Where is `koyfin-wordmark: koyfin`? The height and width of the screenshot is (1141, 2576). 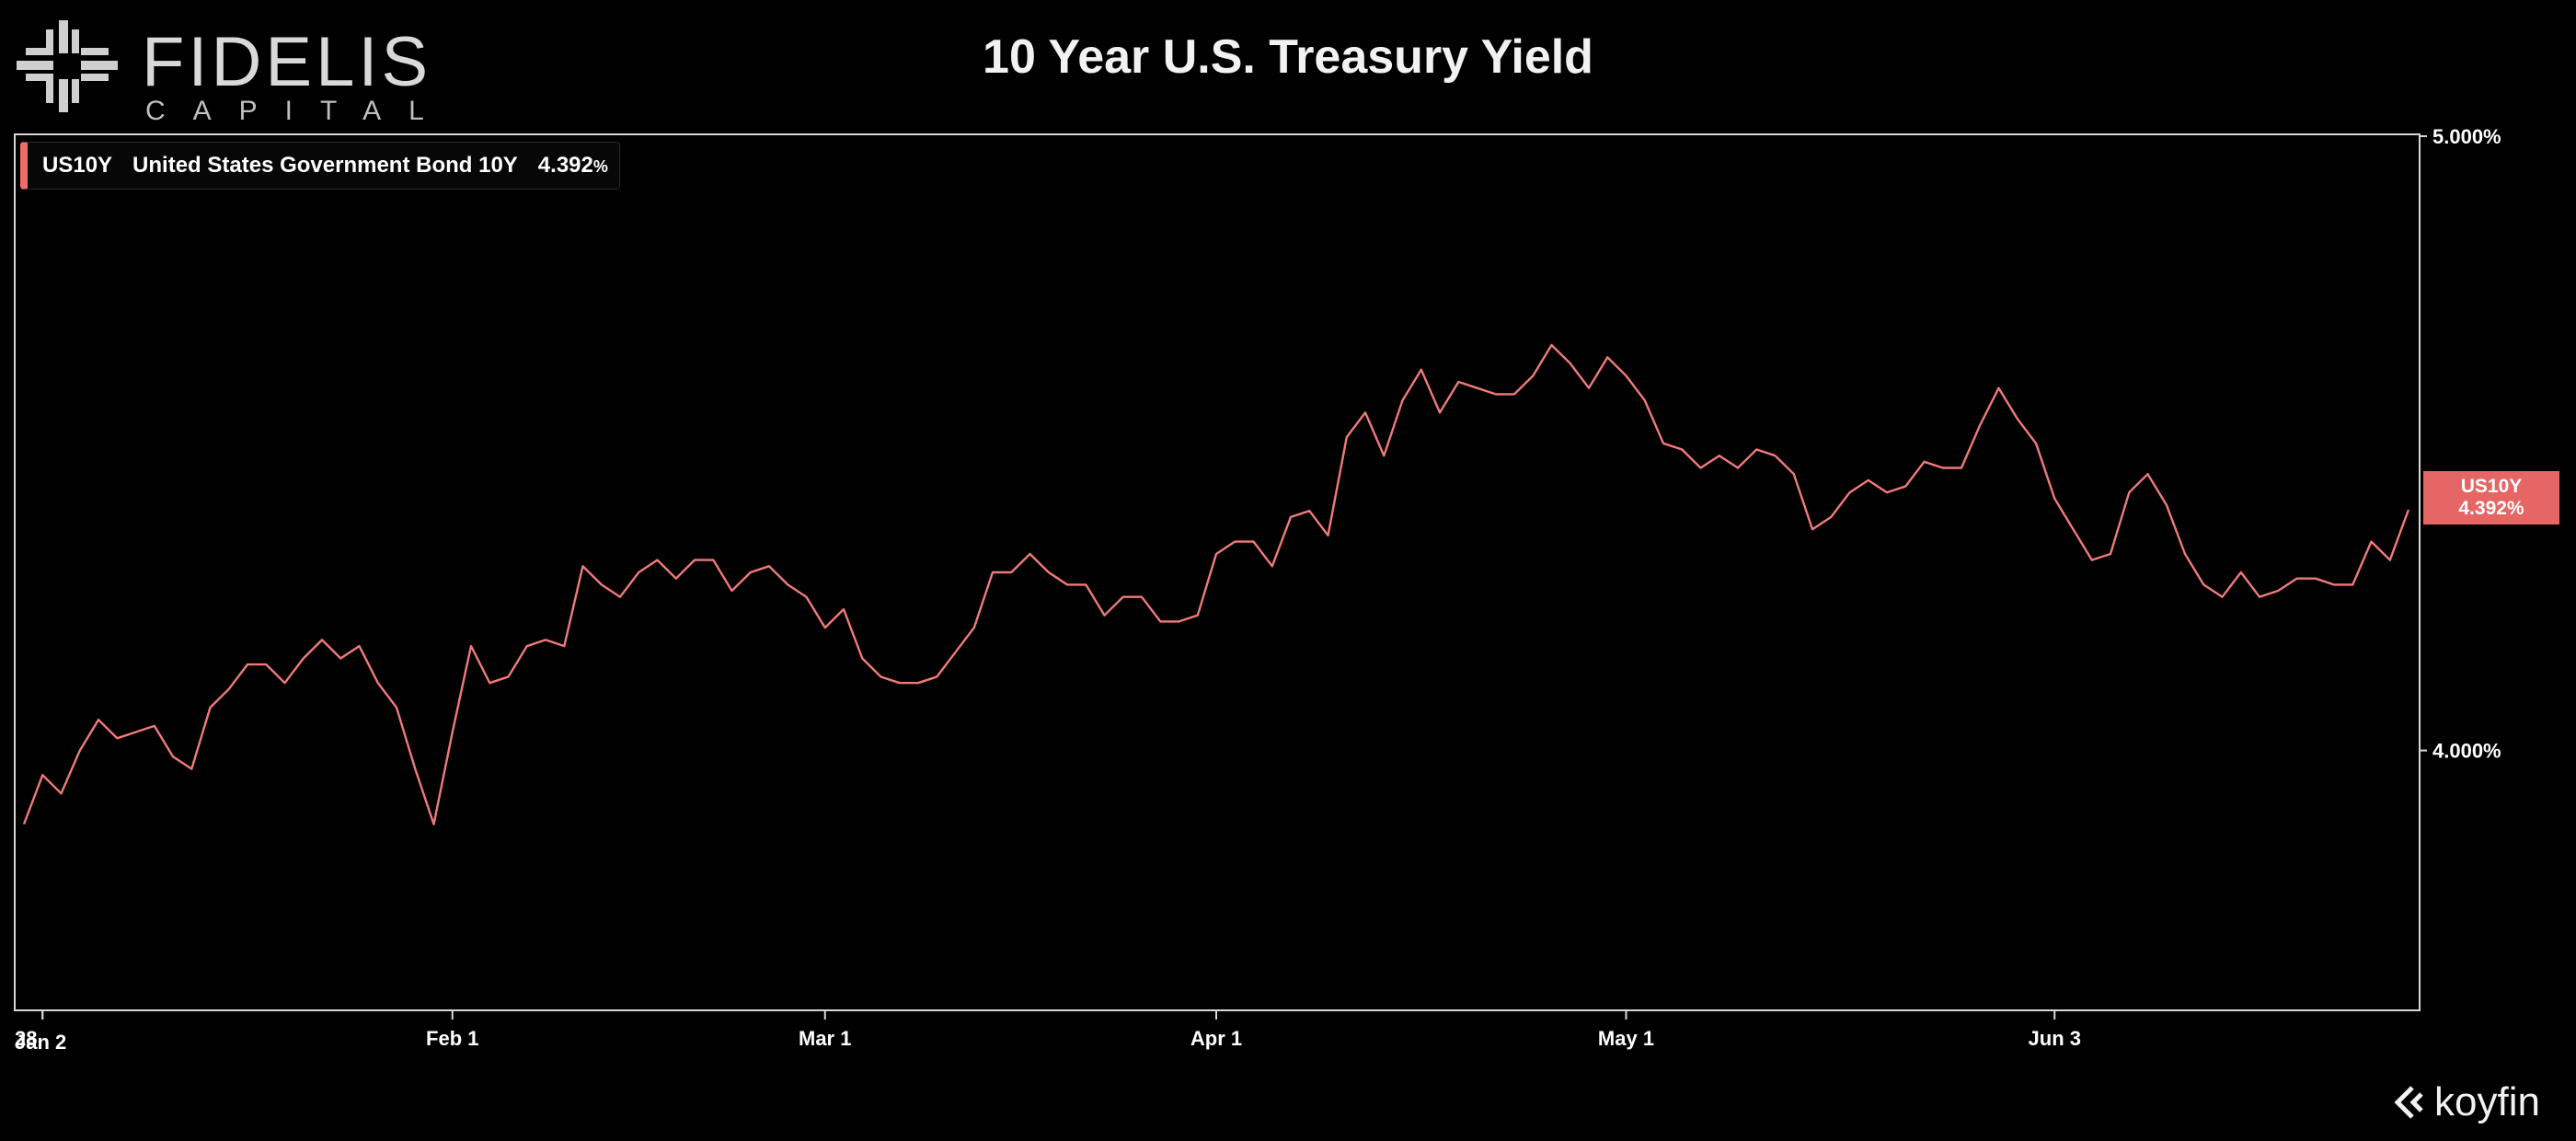
koyfin-wordmark: koyfin is located at coordinates (2487, 1101).